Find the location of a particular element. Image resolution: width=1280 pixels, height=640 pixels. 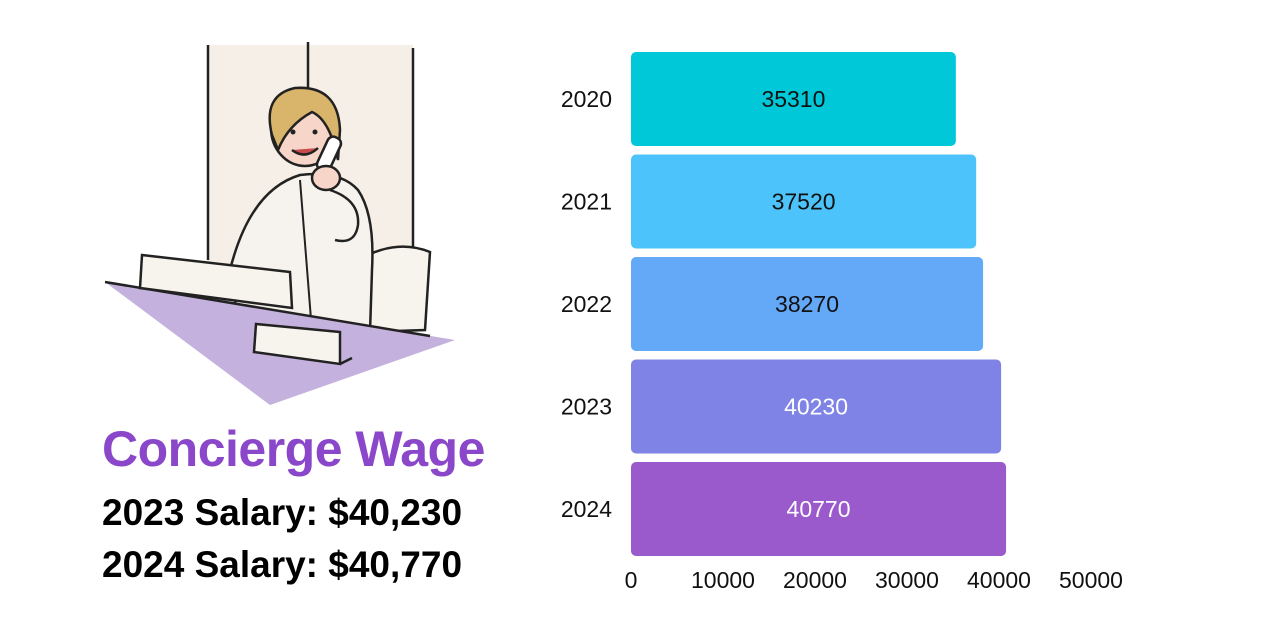

bar-value-label-2022: 38270 is located at coordinates (807, 304).